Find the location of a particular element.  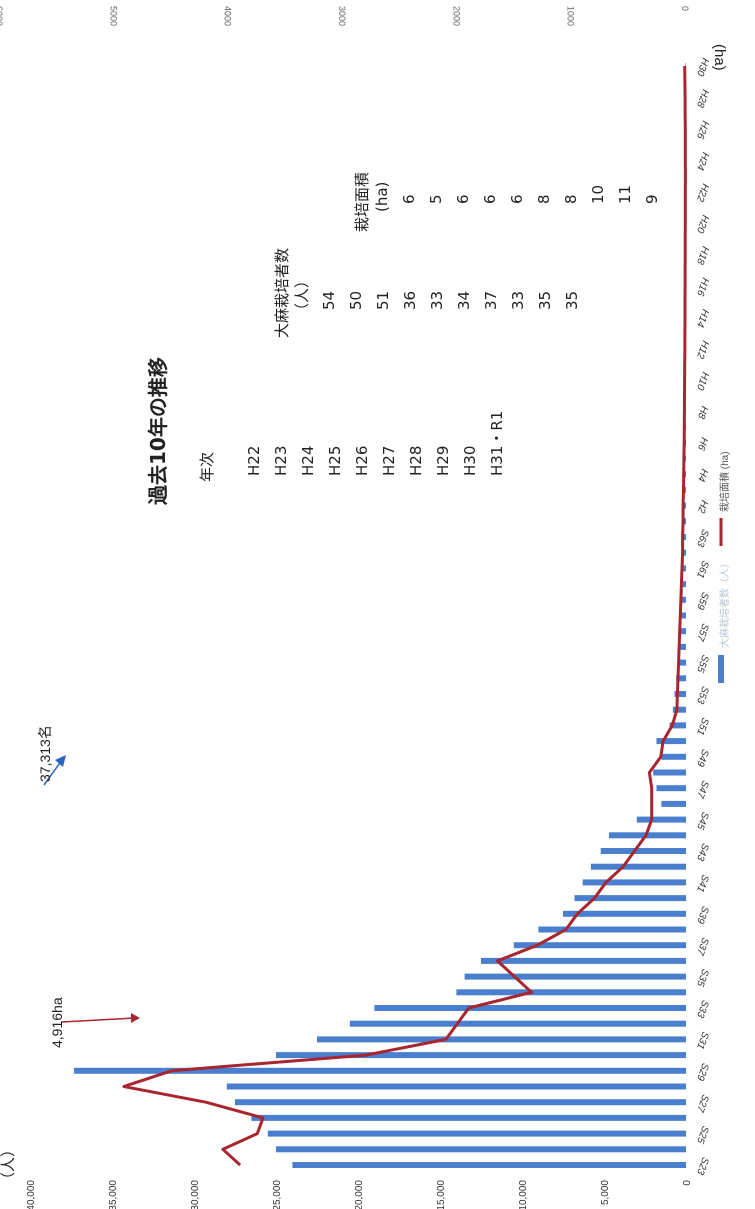

inset-table-cell: 8 is located at coordinates (571, 199).